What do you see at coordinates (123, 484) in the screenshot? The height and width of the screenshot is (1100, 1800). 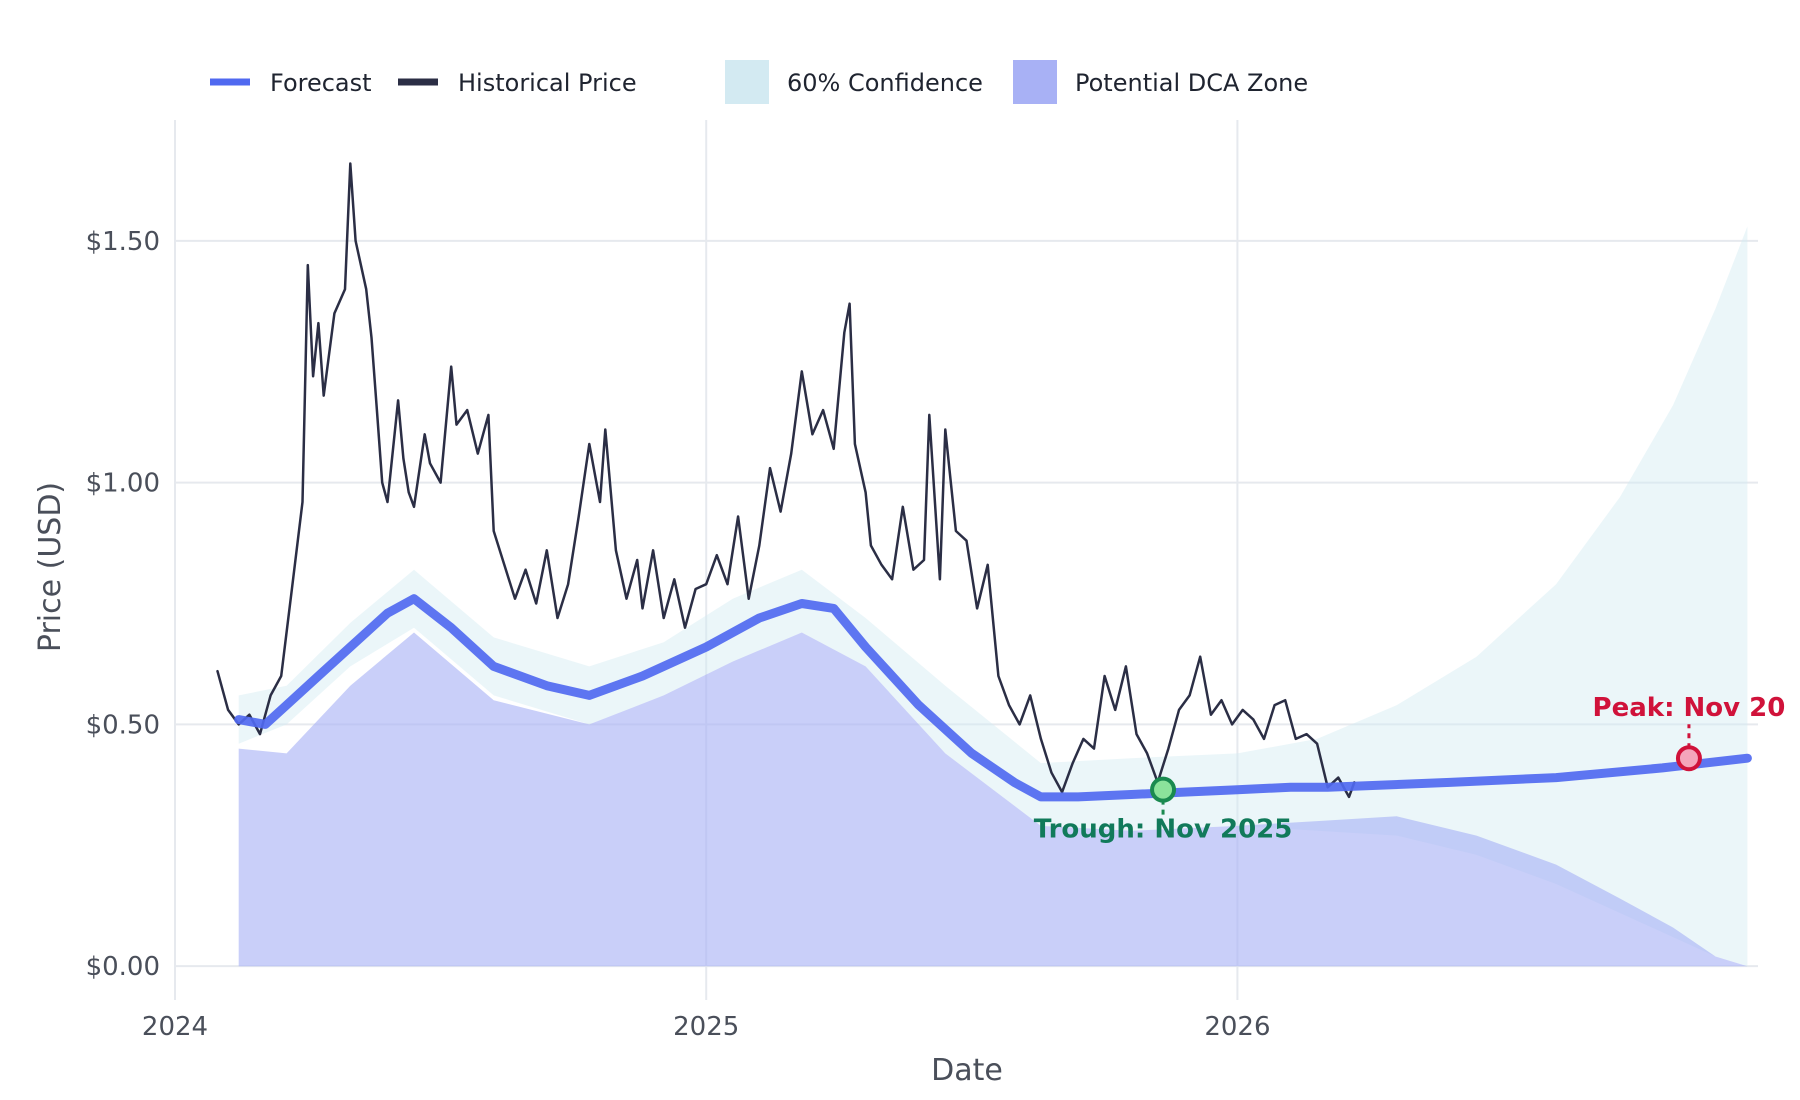 I see `y-tick-label: $1.00` at bounding box center [123, 484].